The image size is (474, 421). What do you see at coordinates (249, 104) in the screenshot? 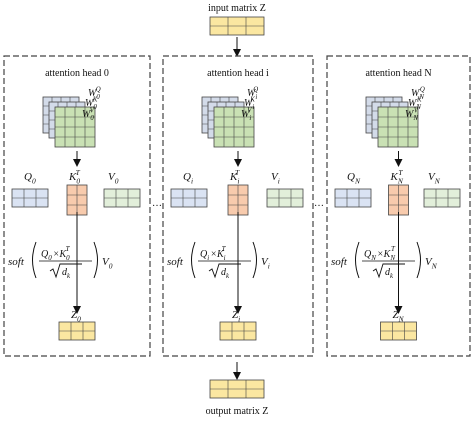
I see `wk-label: WiK` at bounding box center [249, 104].